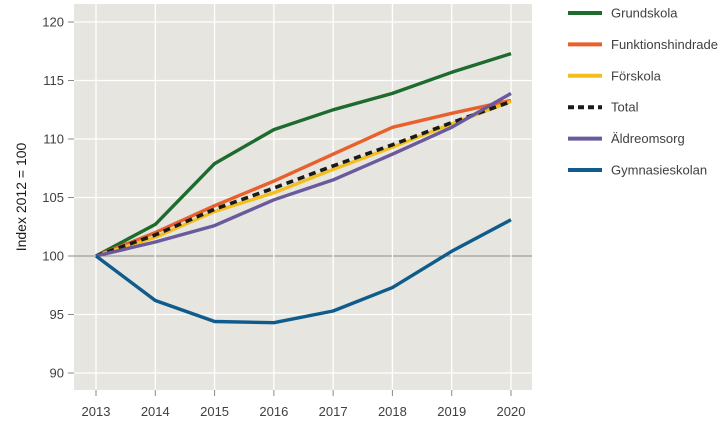 The height and width of the screenshot is (430, 723). Describe the element at coordinates (53, 256) in the screenshot. I see `y-tick-label: 100` at that location.